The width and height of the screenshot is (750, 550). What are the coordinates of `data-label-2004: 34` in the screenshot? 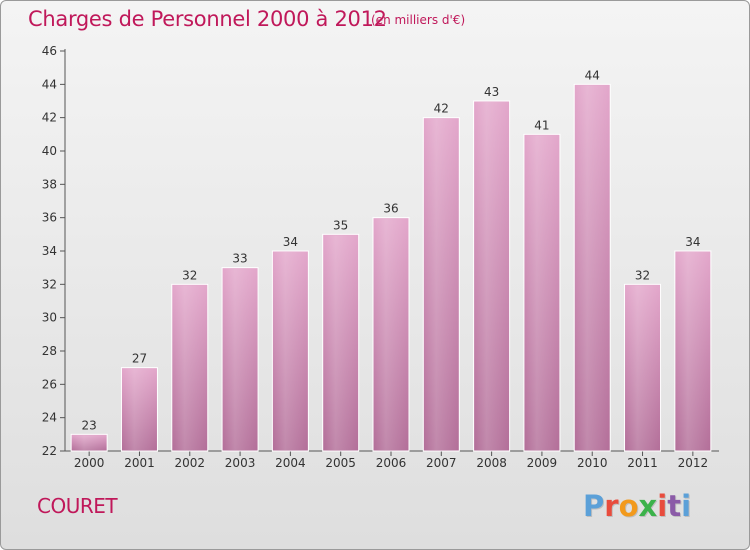 It's located at (290, 242).